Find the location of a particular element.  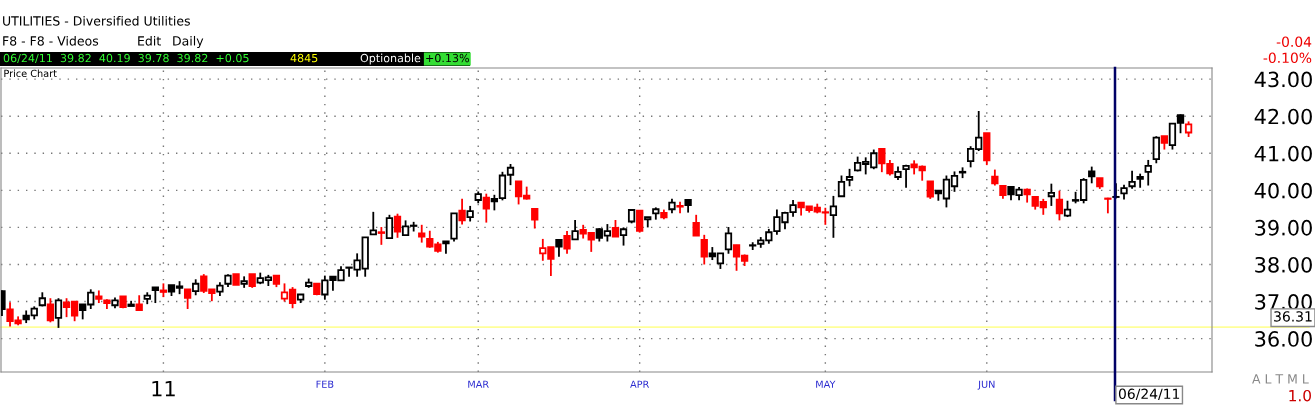

text: 1.0 is located at coordinates (1300, 395).